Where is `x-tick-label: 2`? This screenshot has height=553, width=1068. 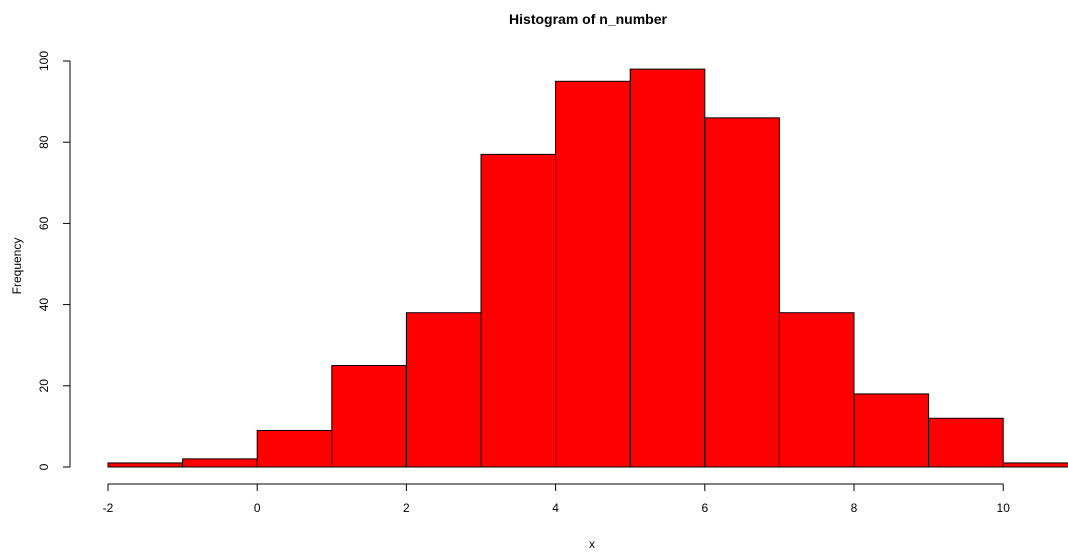 x-tick-label: 2 is located at coordinates (406, 508).